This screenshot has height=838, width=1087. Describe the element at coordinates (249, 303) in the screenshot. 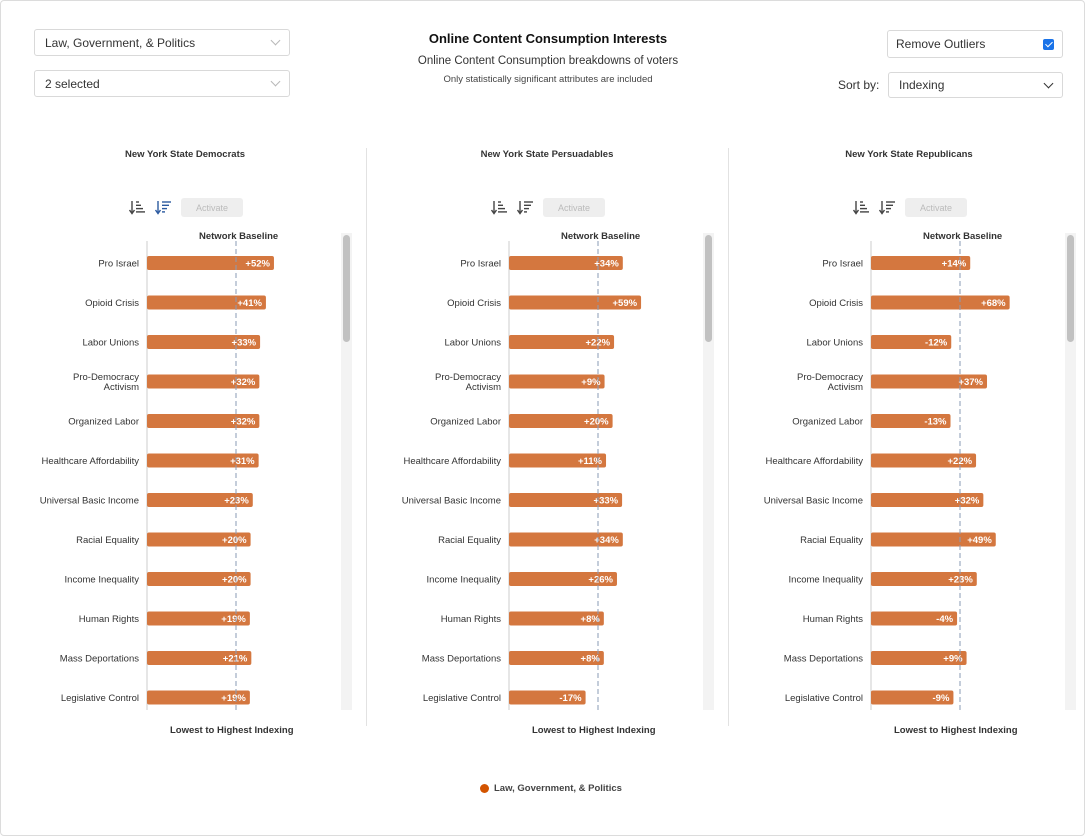

I see `bar-value-label: +41%` at that location.